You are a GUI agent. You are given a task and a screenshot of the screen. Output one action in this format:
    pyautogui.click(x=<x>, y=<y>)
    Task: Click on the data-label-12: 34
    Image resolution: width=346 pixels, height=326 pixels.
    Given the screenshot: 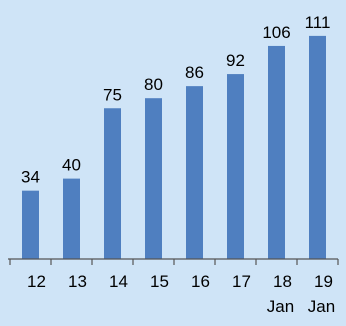 What is the action you would take?
    pyautogui.click(x=30, y=177)
    